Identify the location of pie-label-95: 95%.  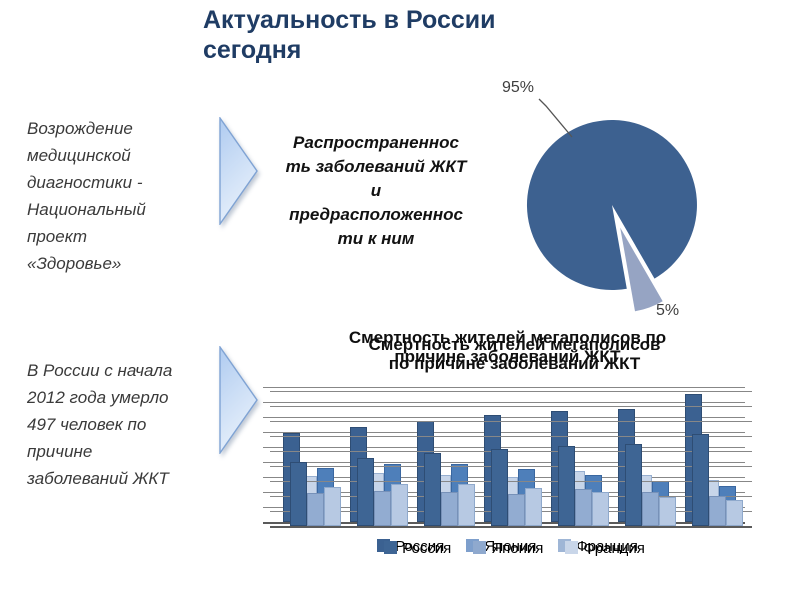
(518, 87).